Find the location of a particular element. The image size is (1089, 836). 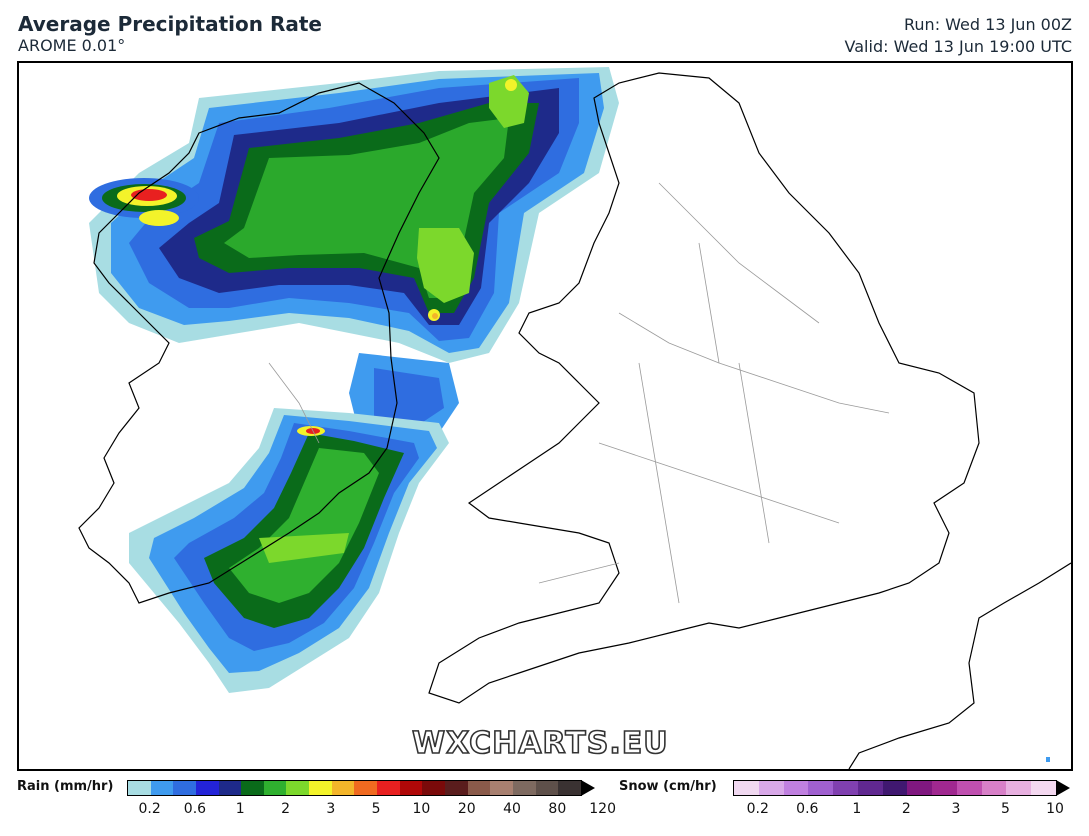

rain-tick-label: 0.2 is located at coordinates (149, 809).